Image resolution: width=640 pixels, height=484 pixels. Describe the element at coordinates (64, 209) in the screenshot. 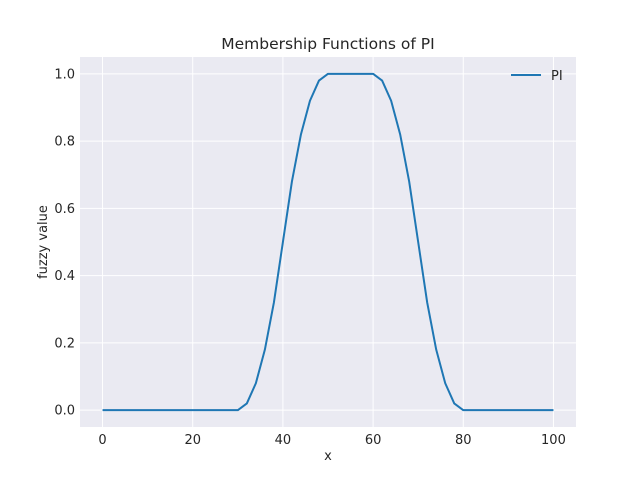

I see `y-tick-label: 0.6` at that location.